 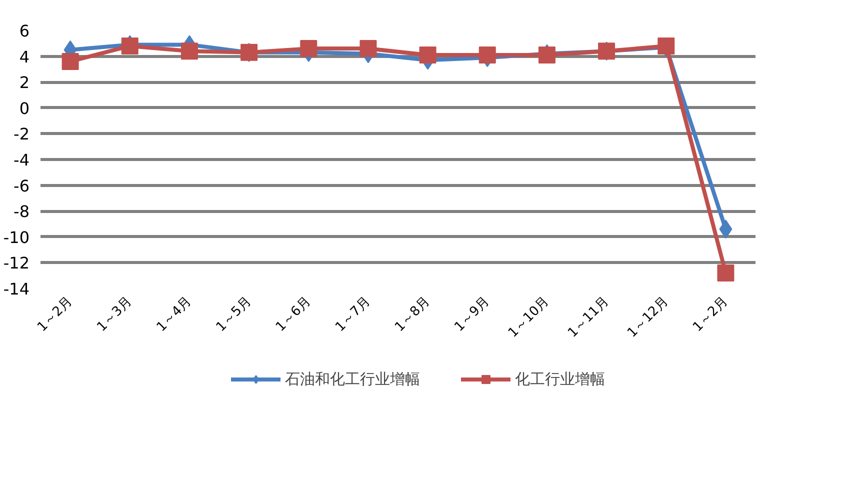 I want to click on legend-label: 石油和化工行业增幅, so click(x=352, y=379).